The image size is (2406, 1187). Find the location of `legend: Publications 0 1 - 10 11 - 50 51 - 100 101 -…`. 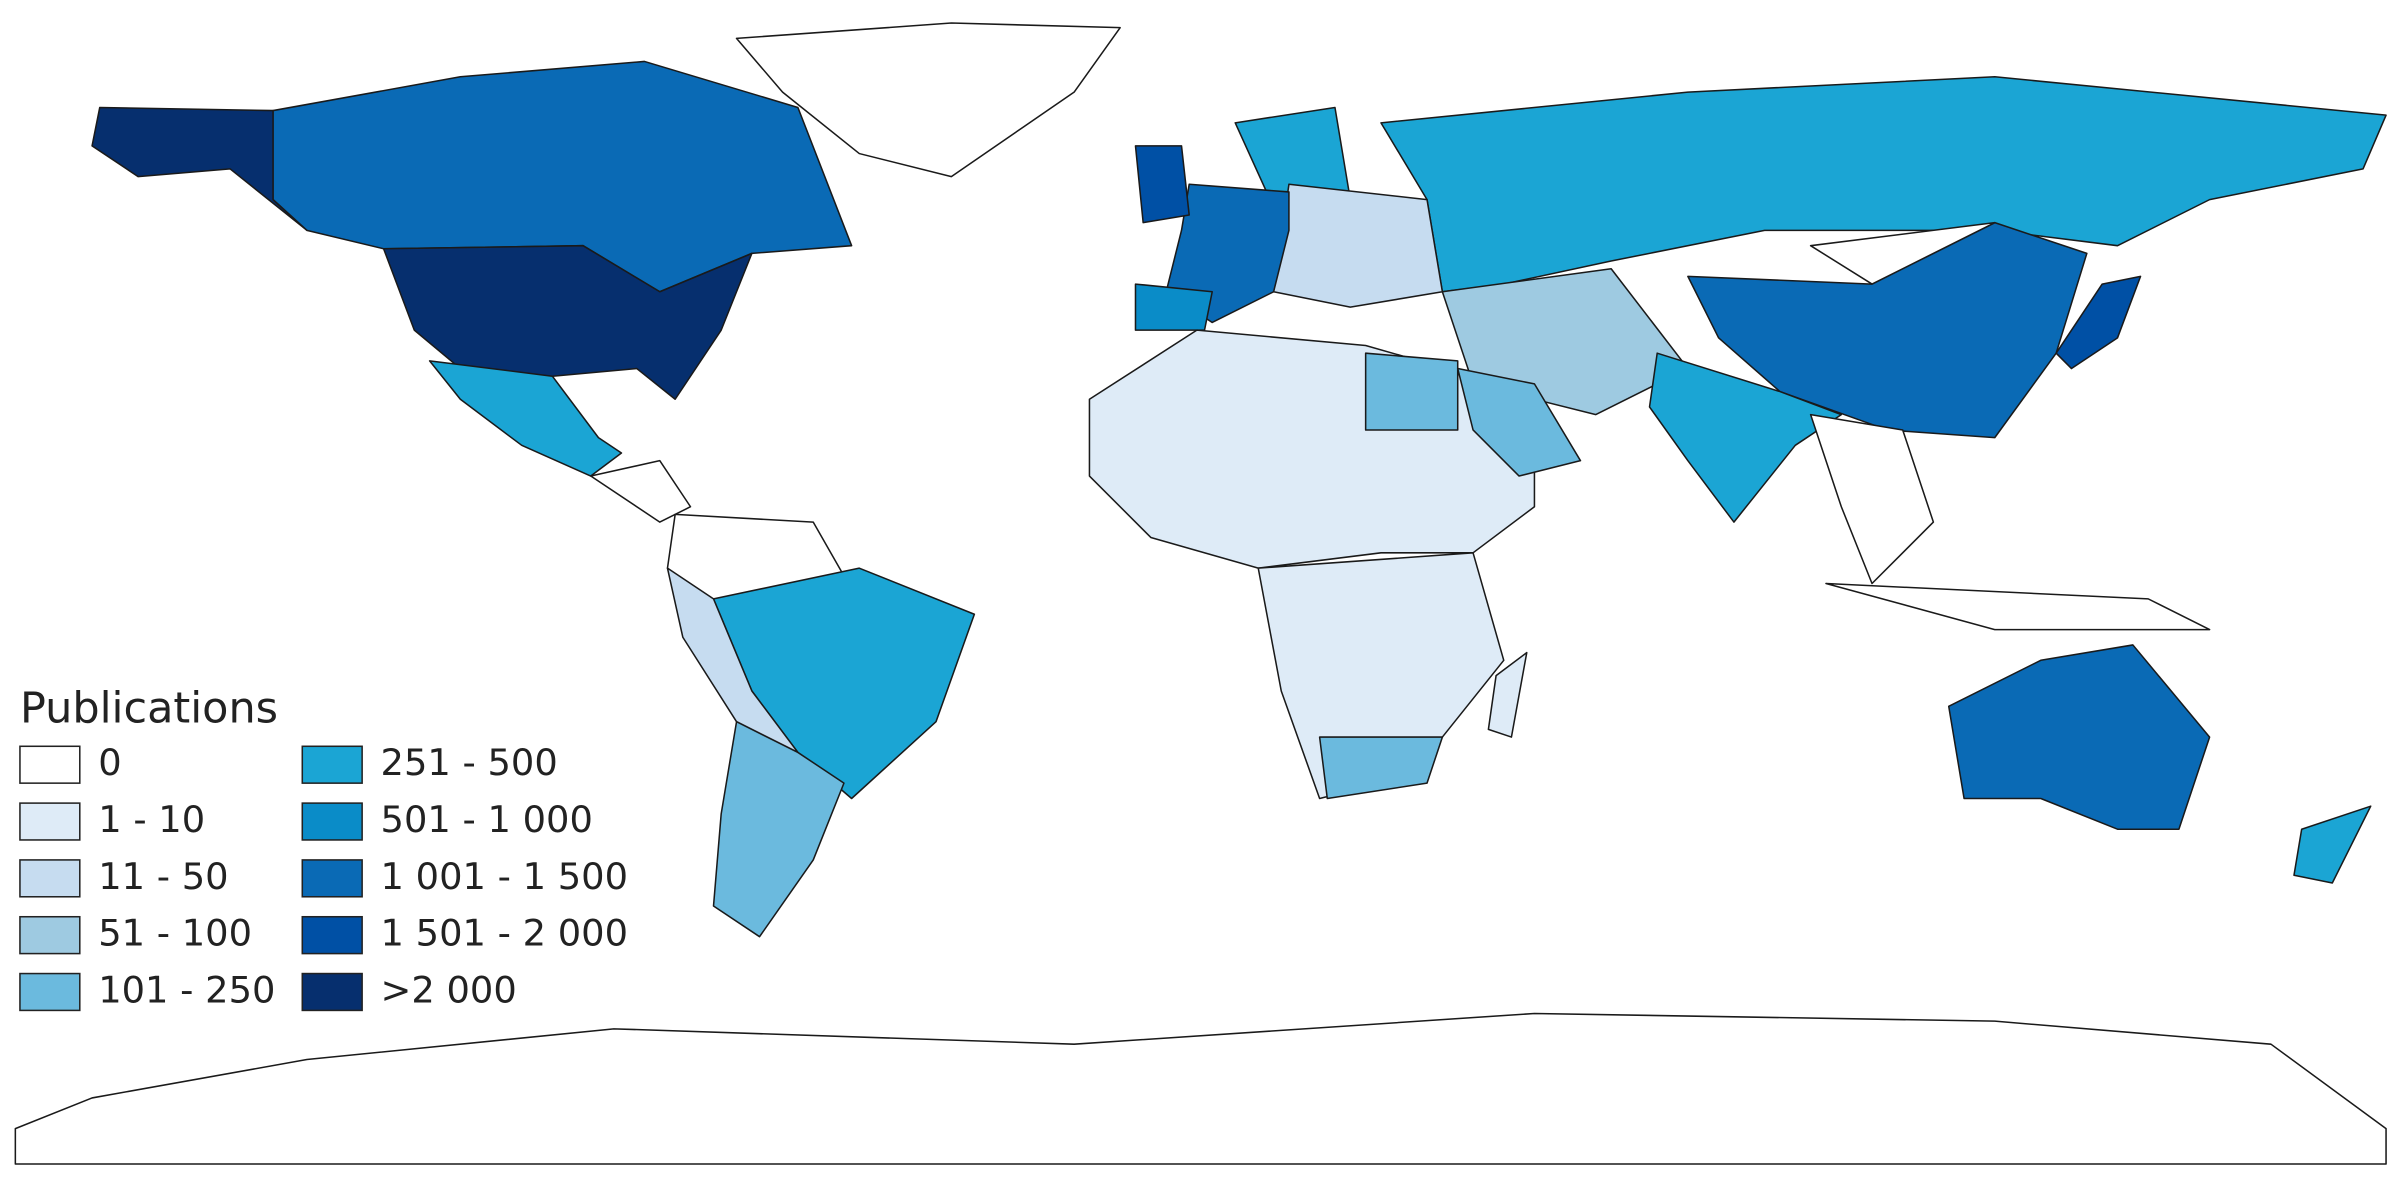

legend: Publications 0 1 - 10 11 - 50 51 - 100 101 -… is located at coordinates (323, 847).